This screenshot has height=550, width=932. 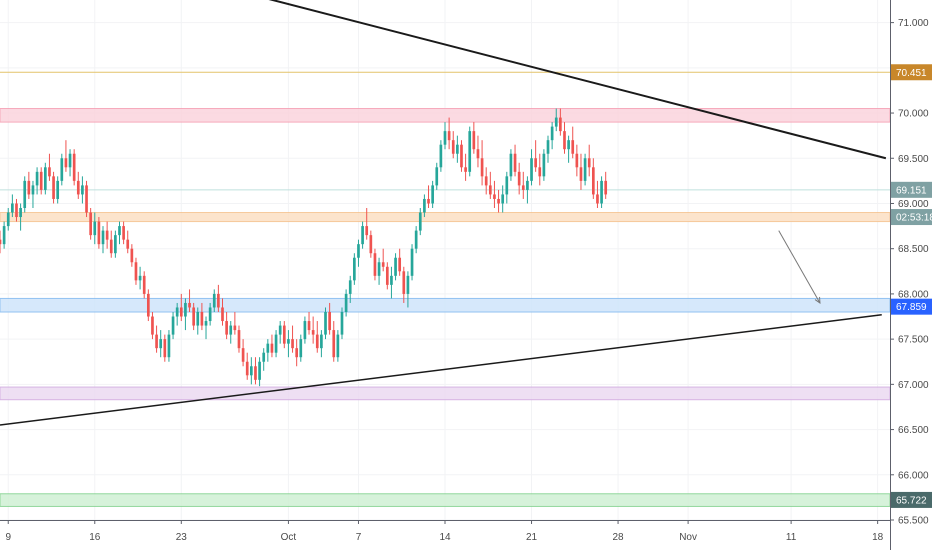 I want to click on y-tick-label-8: 67.000, so click(x=913, y=385).